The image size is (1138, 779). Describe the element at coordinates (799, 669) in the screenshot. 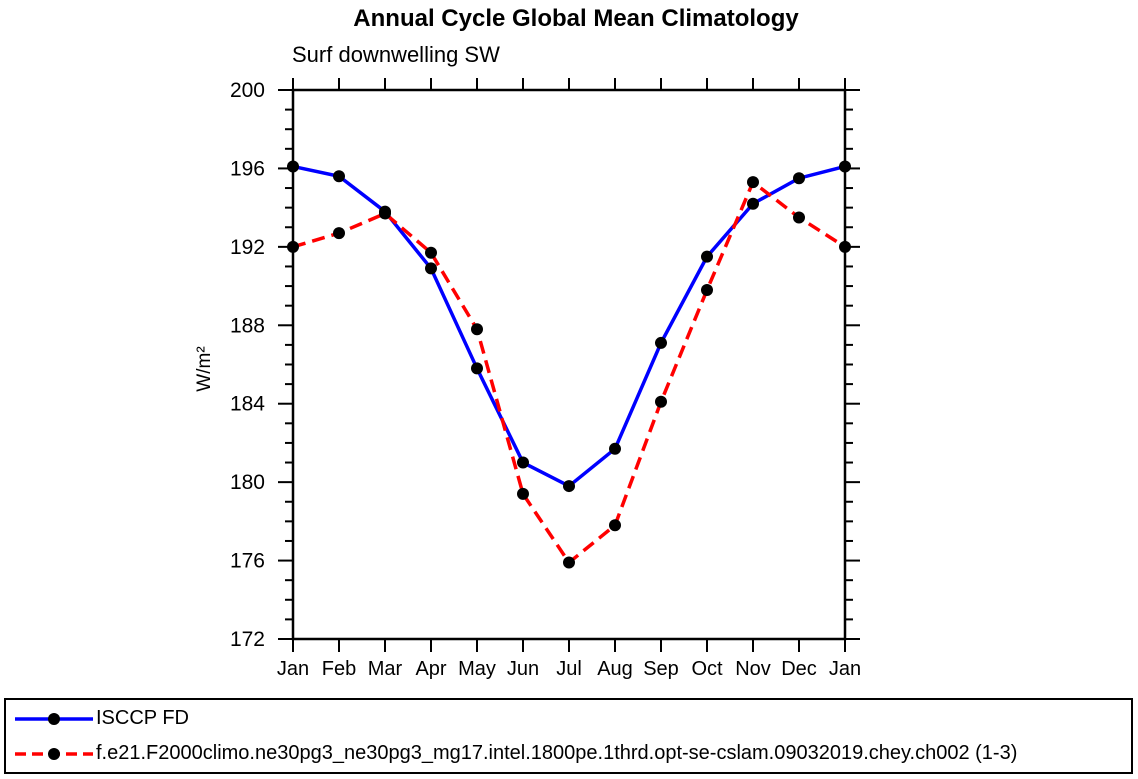

I see `x-tick-label: Dec` at that location.